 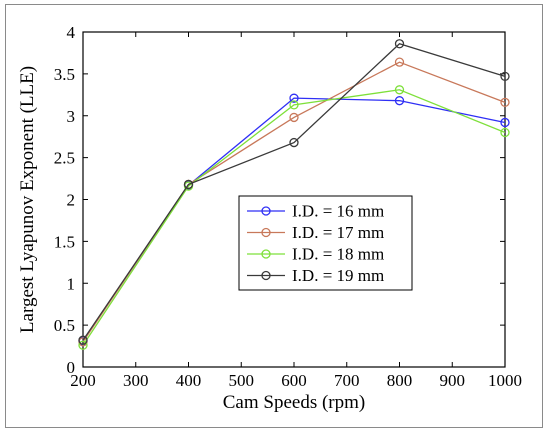 What do you see at coordinates (294, 402) in the screenshot?
I see `x-axis-label: Cam Speeds (rpm)` at bounding box center [294, 402].